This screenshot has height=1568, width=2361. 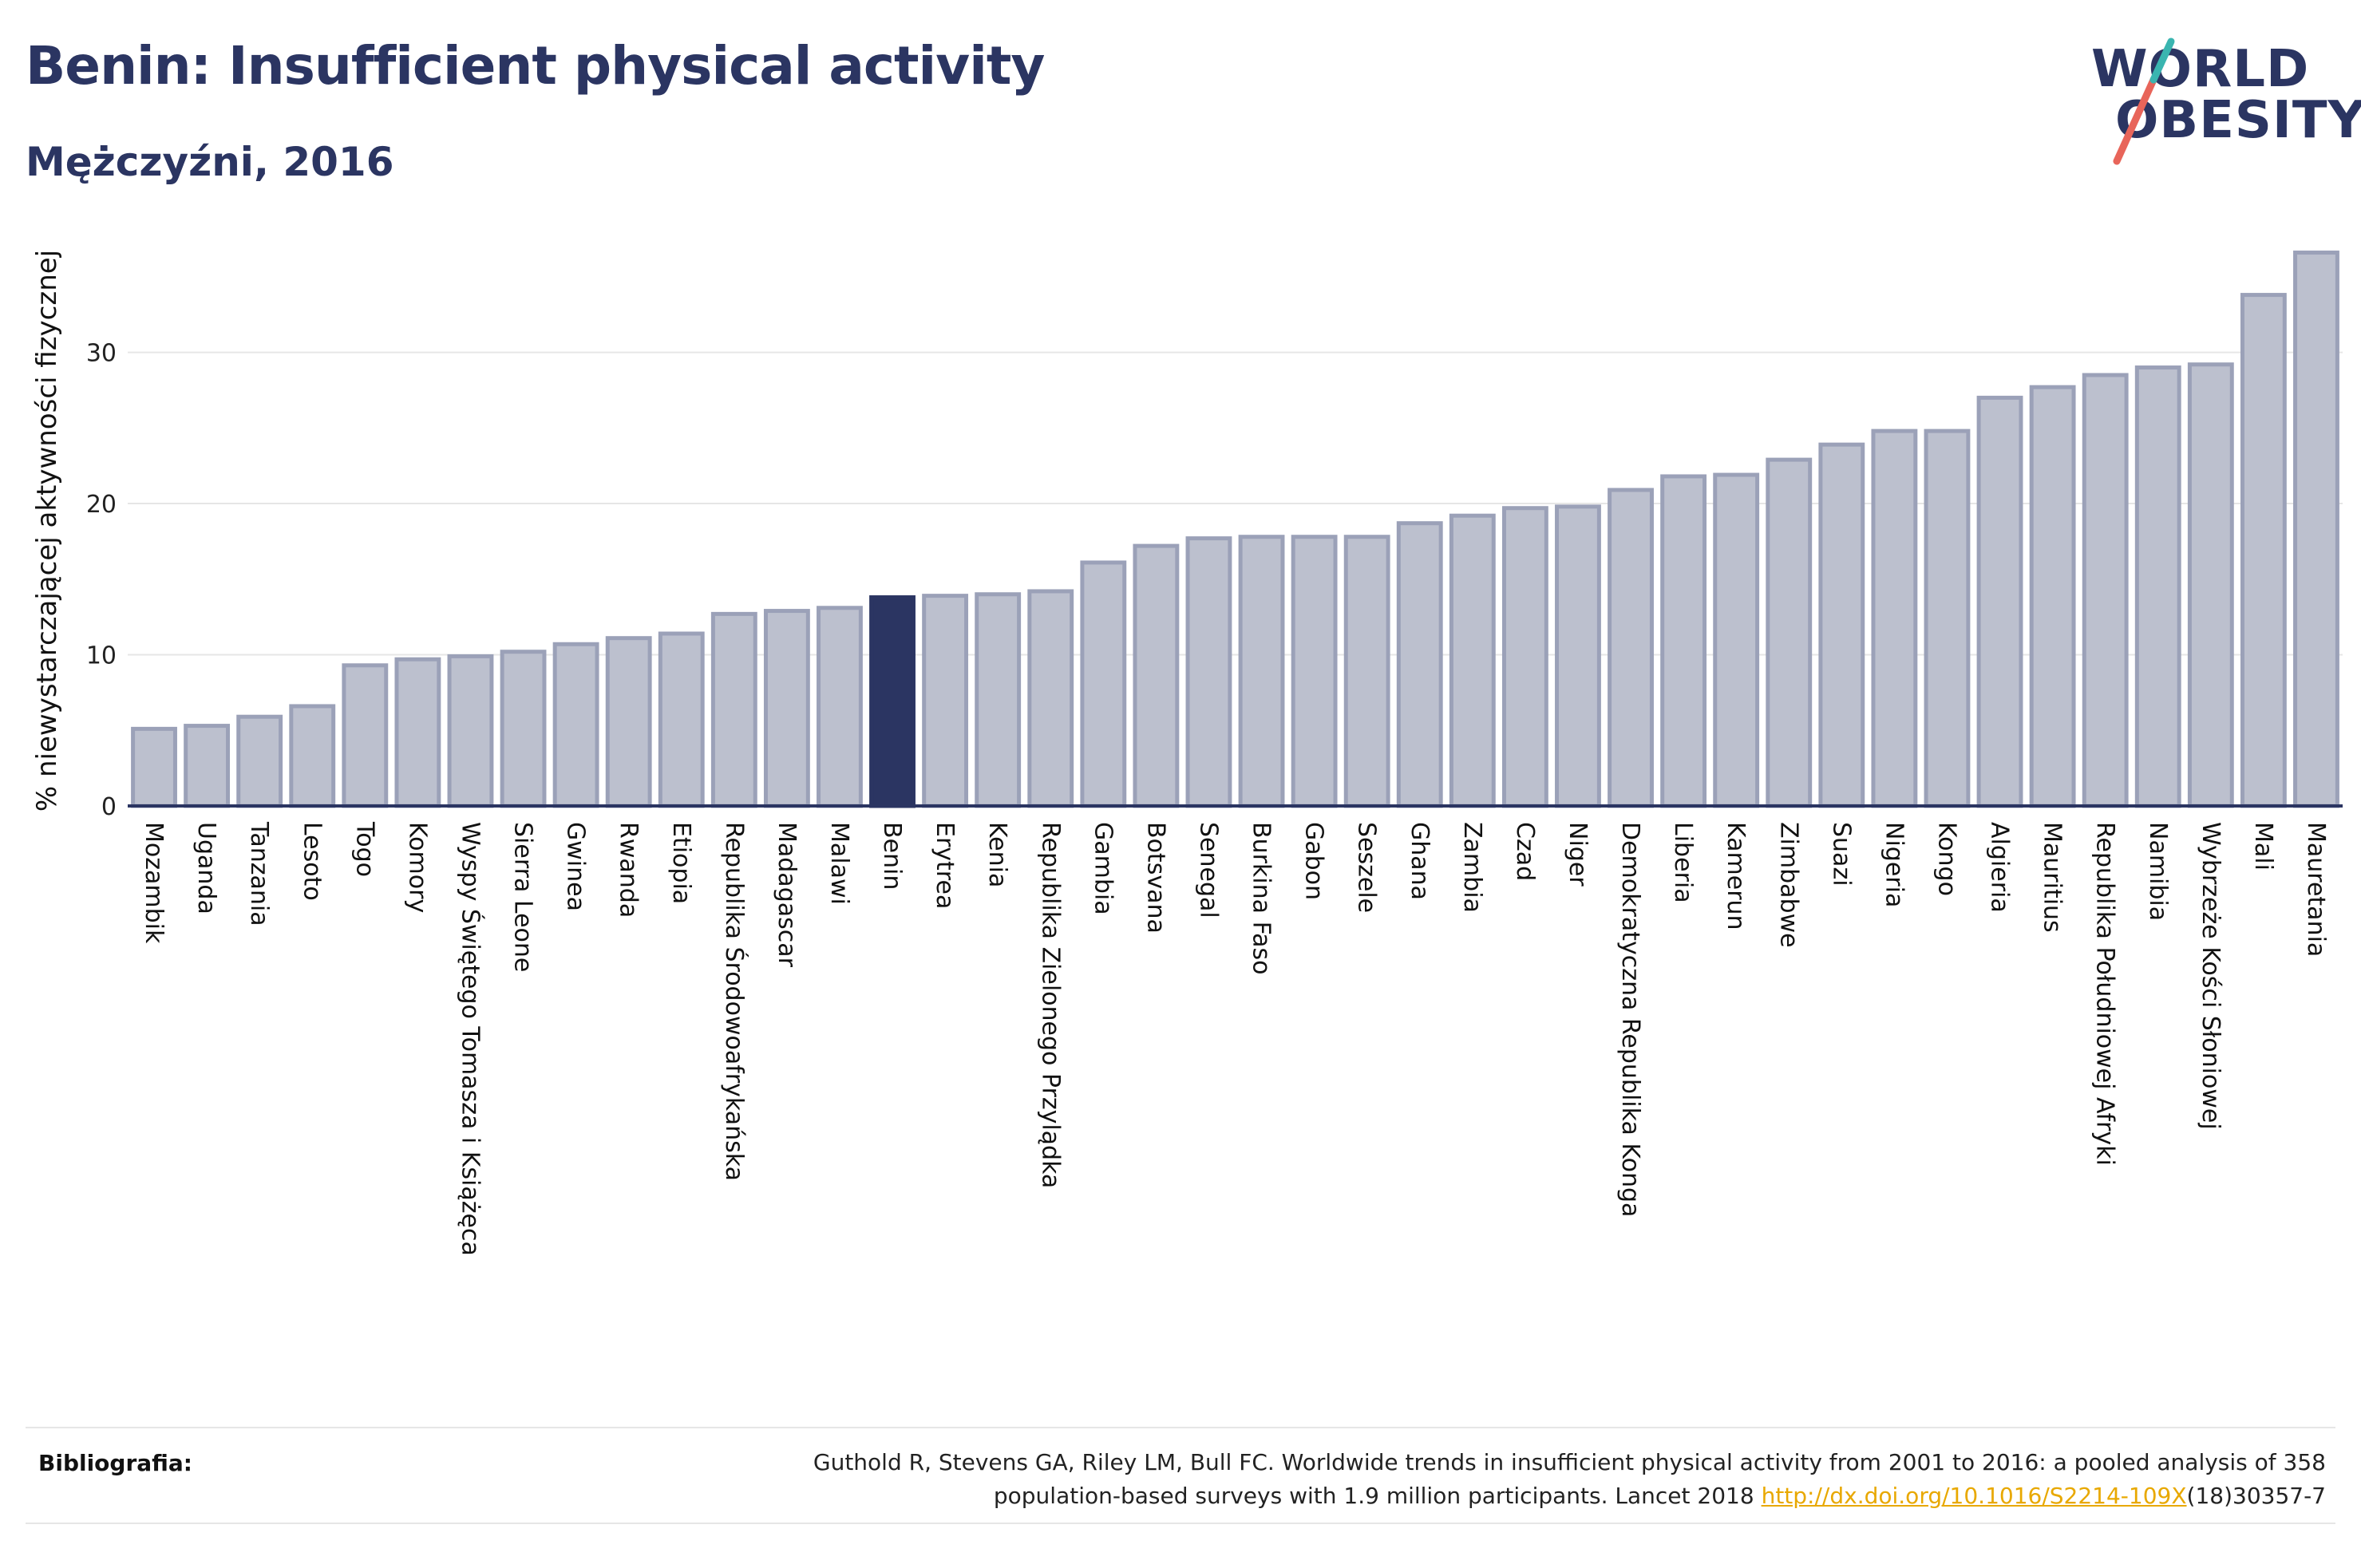 What do you see at coordinates (1578, 854) in the screenshot?
I see `x-tick-label: Niger` at bounding box center [1578, 854].